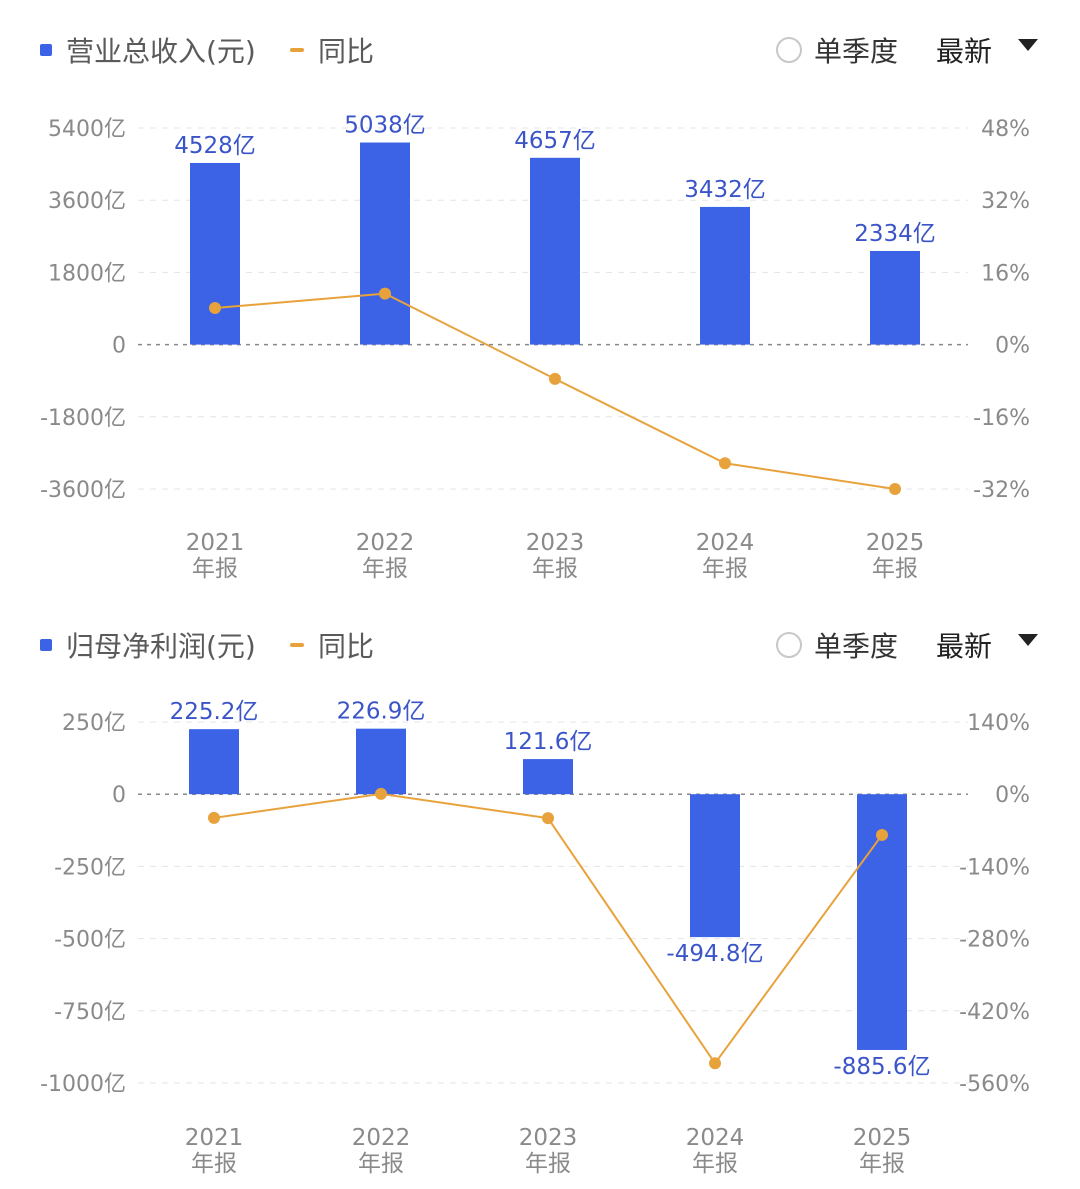 Image resolution: width=1080 pixels, height=1189 pixels. Describe the element at coordinates (385, 543) in the screenshot. I see `x-axis-year-label: 2022` at that location.